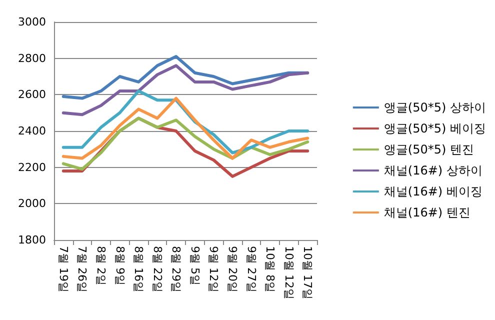 The width and height of the screenshot is (495, 320). Describe the element at coordinates (433, 191) in the screenshot. I see `legend-label: 채널(16#) 베이징` at that location.